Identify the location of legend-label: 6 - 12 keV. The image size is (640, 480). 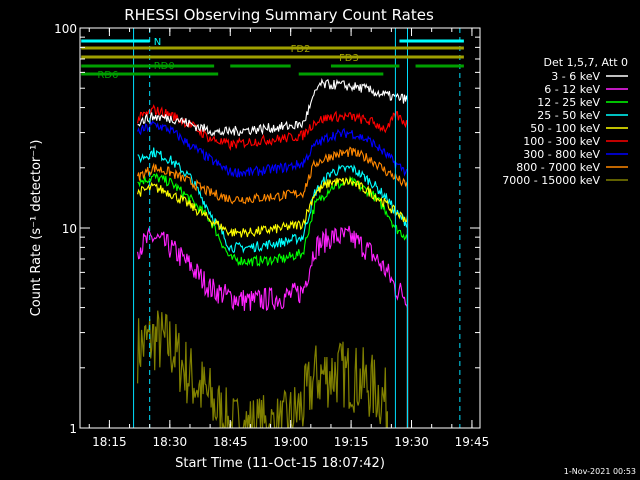
(572, 89).